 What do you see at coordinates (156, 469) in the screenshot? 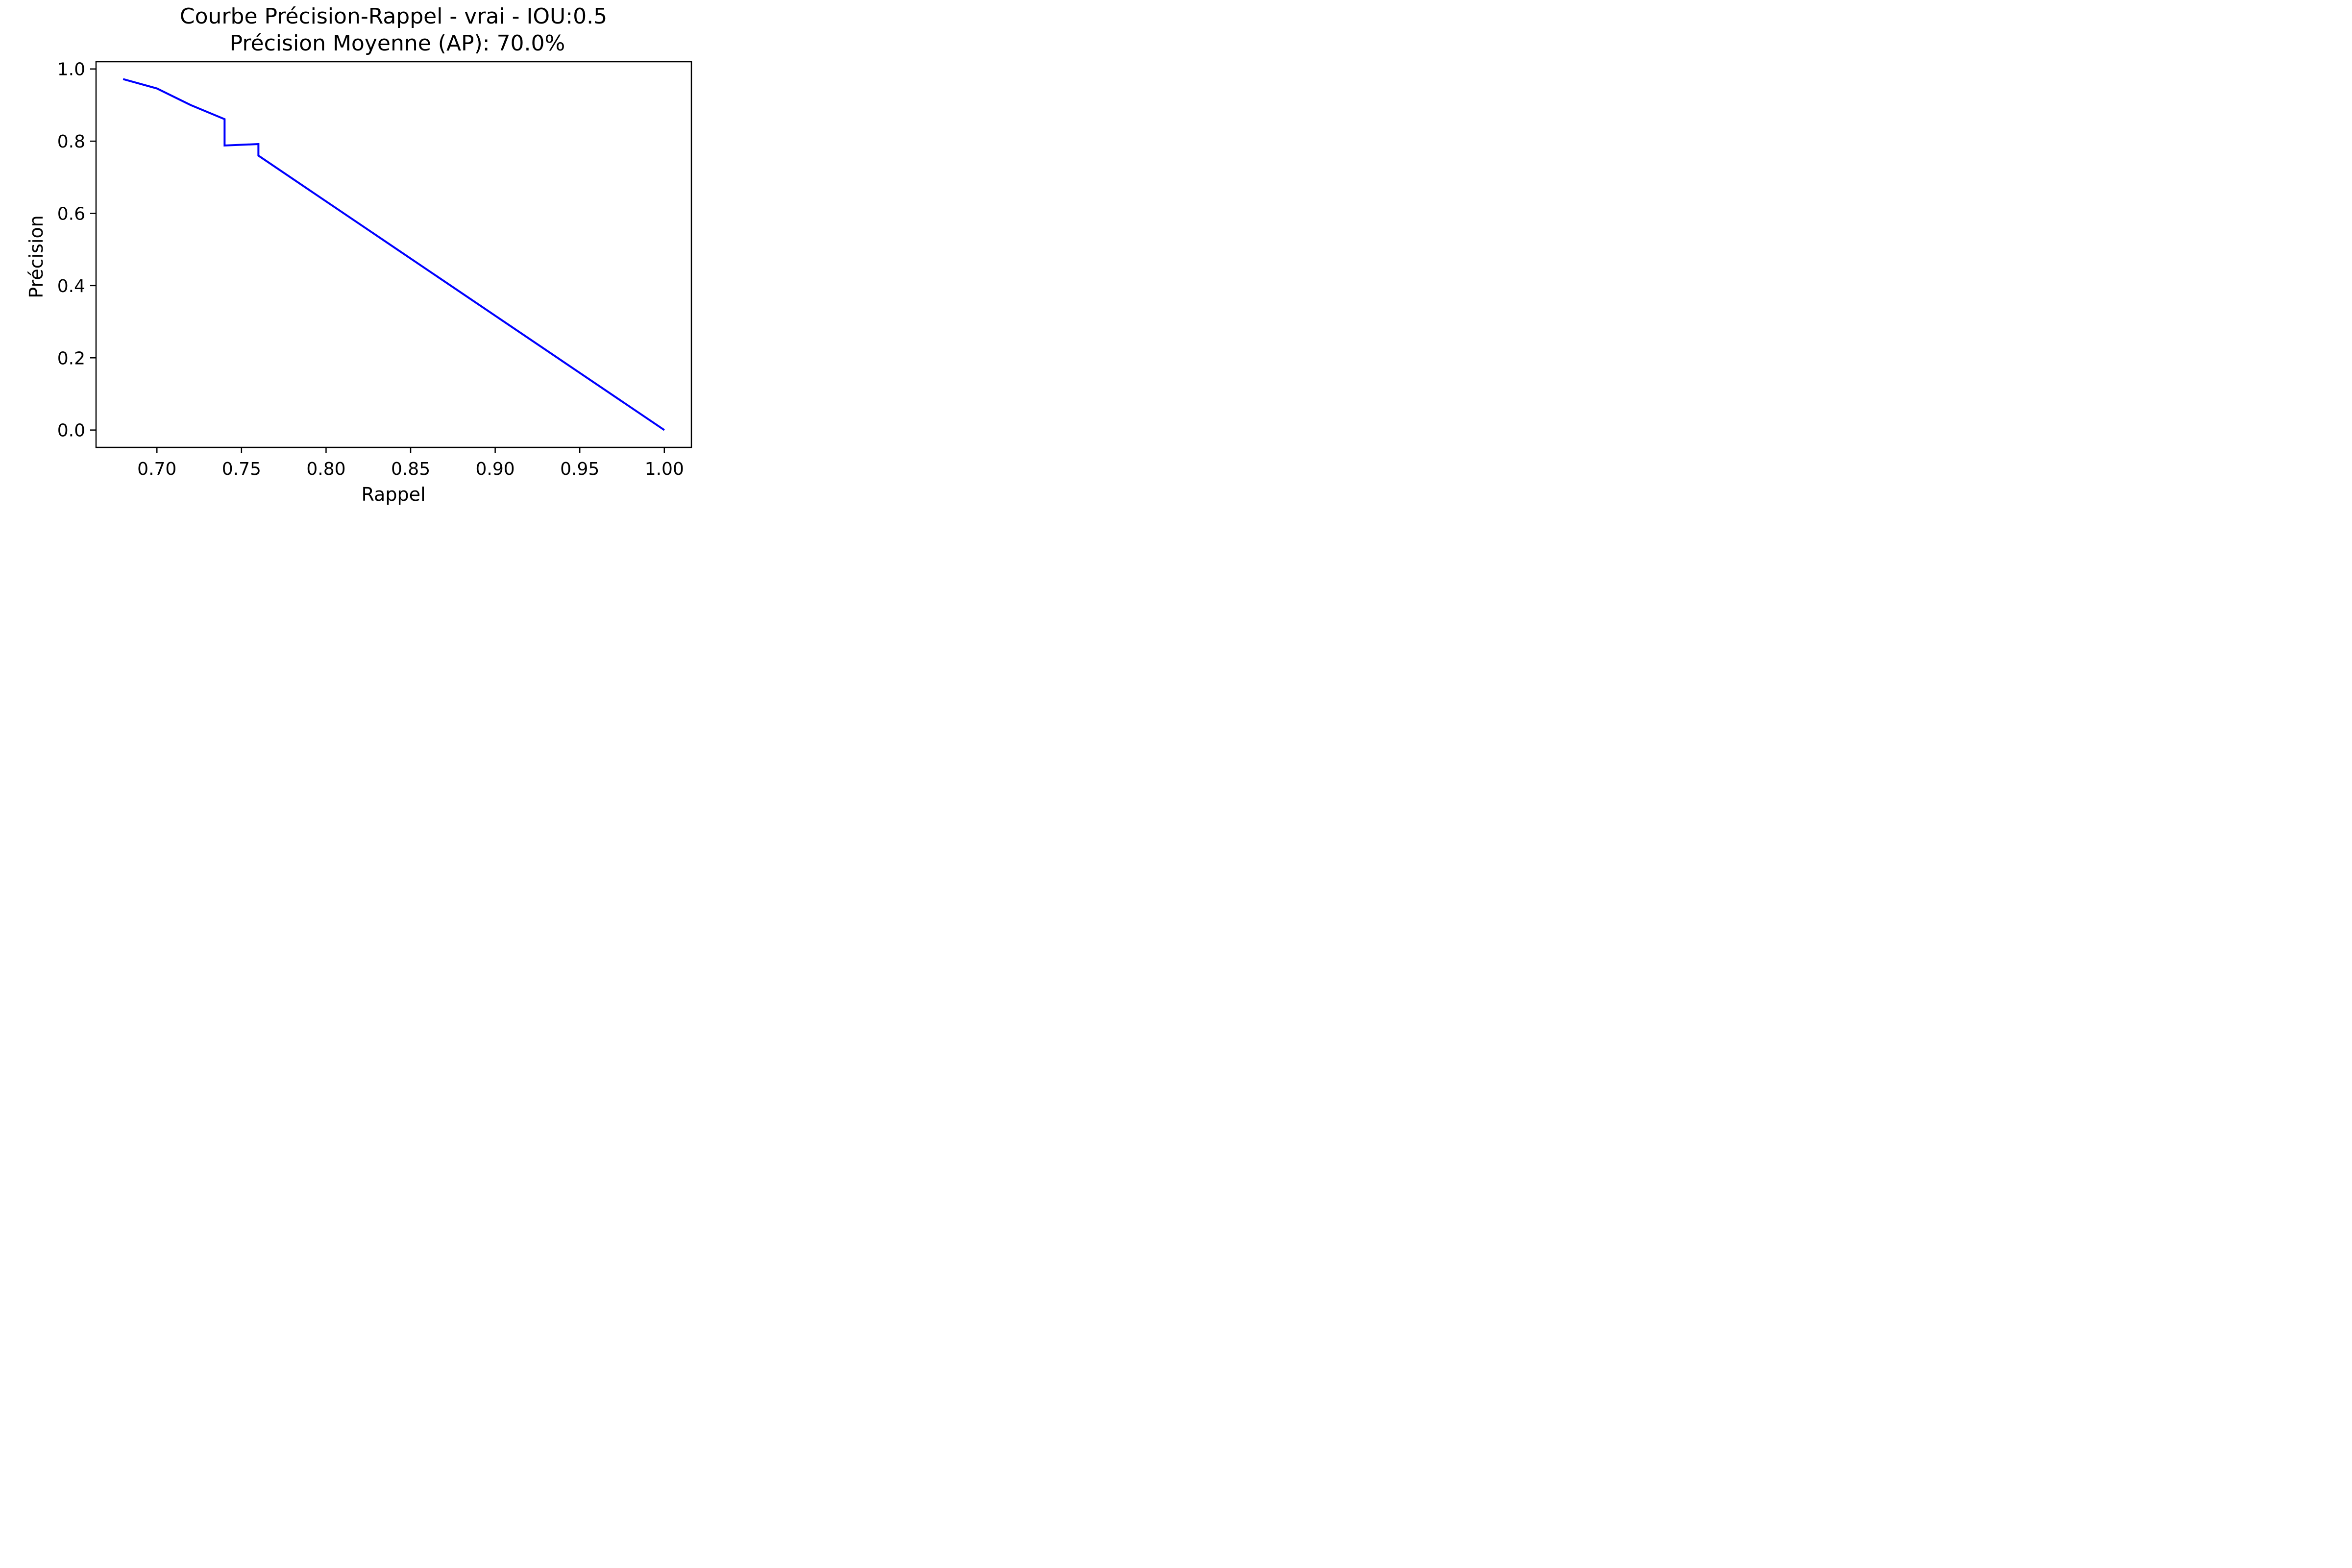
I see `x-tick-label: 0.70` at bounding box center [156, 469].